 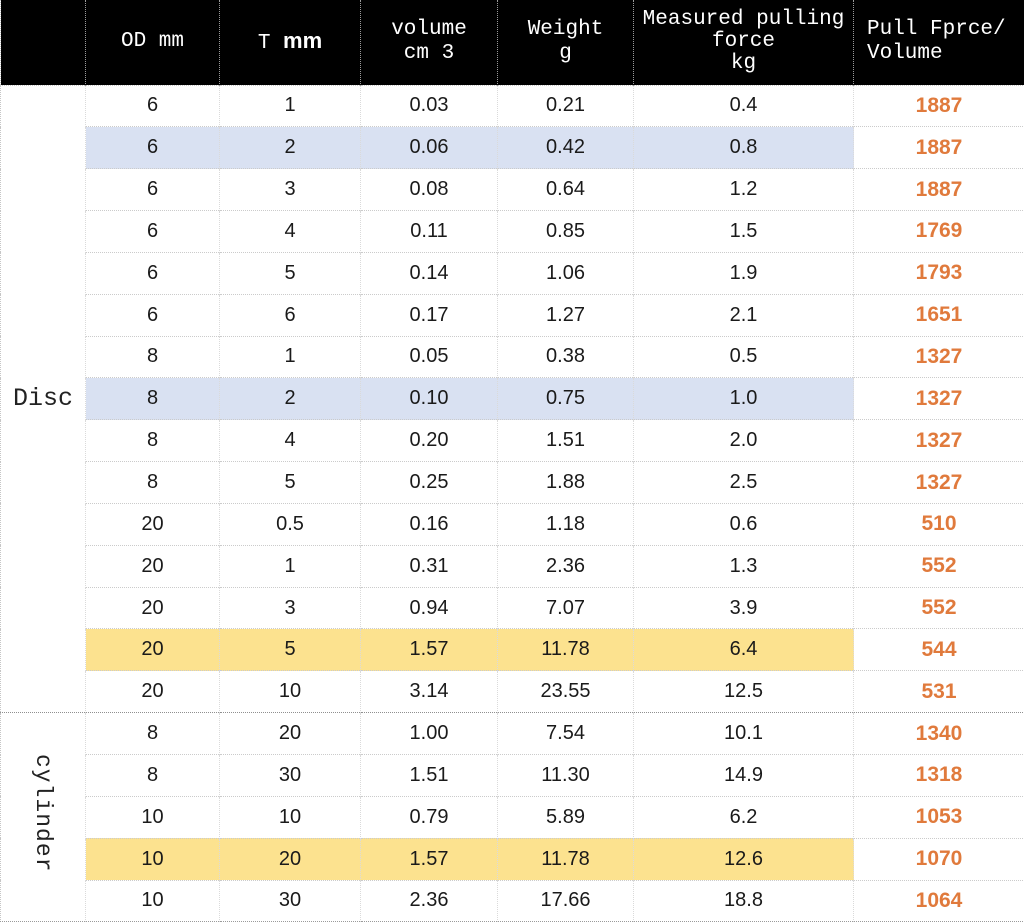 I want to click on cell-pull-per-volume: 1769, so click(x=938, y=231).